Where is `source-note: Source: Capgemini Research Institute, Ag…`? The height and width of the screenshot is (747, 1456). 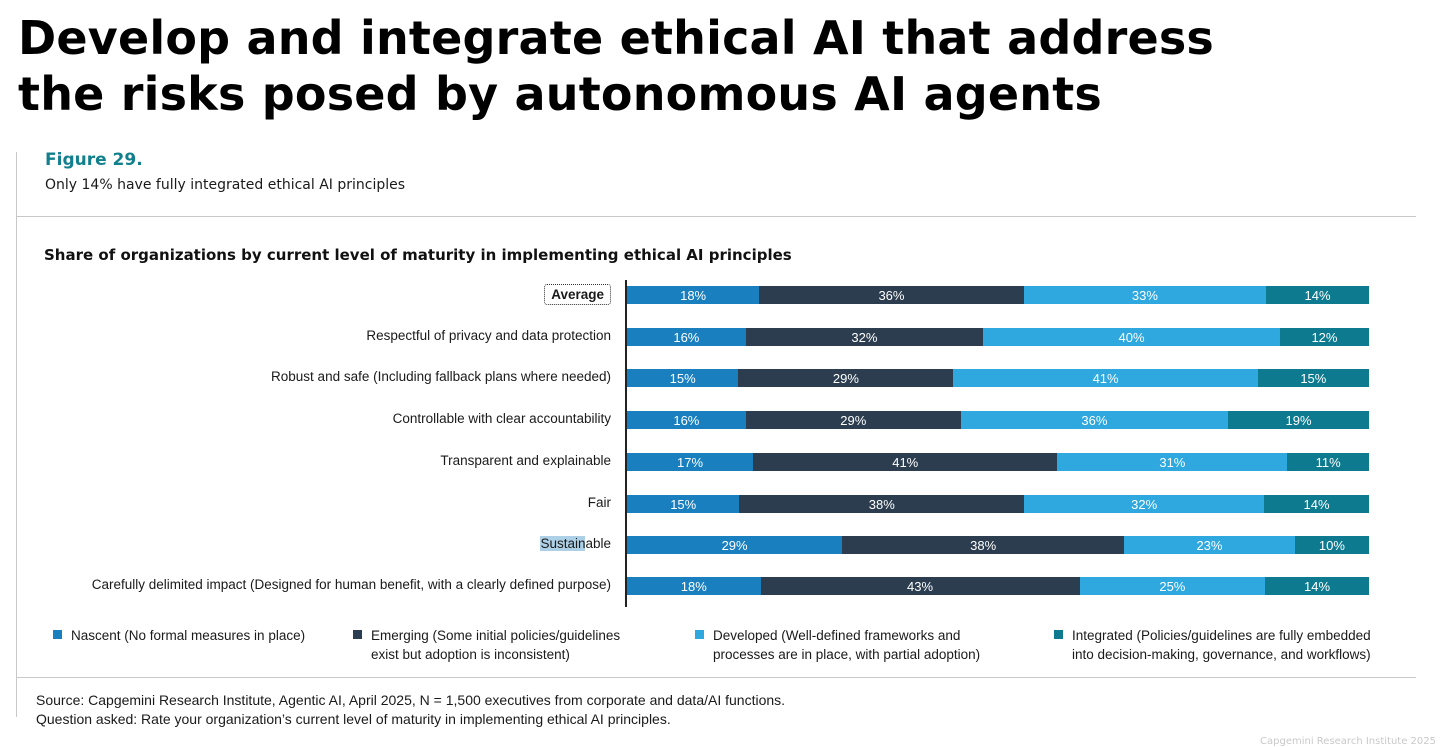
source-note: Source: Capgemini Research Institute, Ag… is located at coordinates (411, 700).